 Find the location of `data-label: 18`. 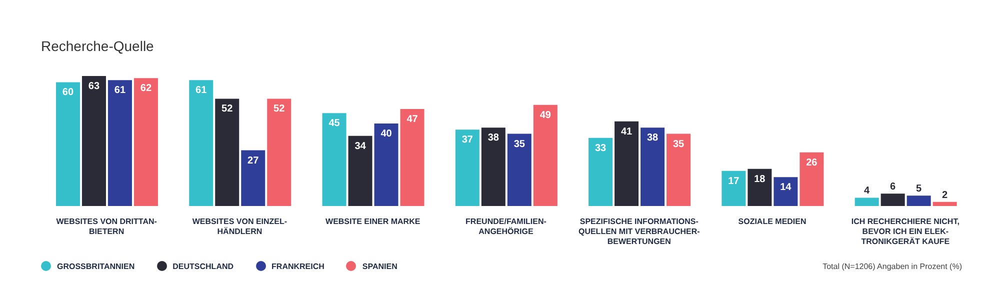

data-label: 18 is located at coordinates (760, 179).